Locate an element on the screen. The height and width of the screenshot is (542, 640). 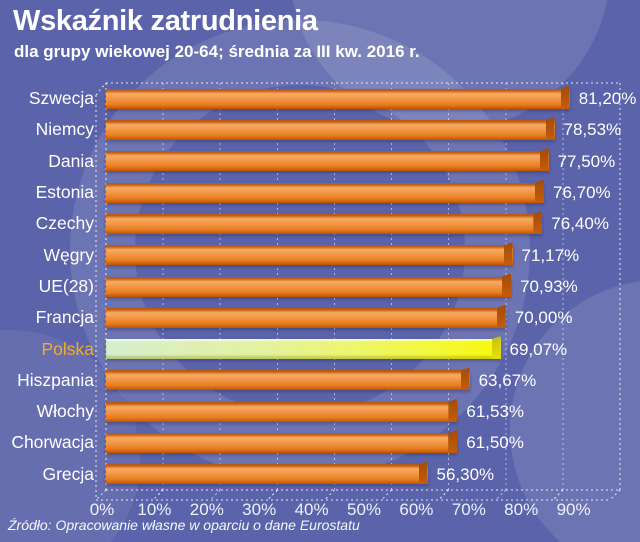
value-label: 78,53% is located at coordinates (592, 130).